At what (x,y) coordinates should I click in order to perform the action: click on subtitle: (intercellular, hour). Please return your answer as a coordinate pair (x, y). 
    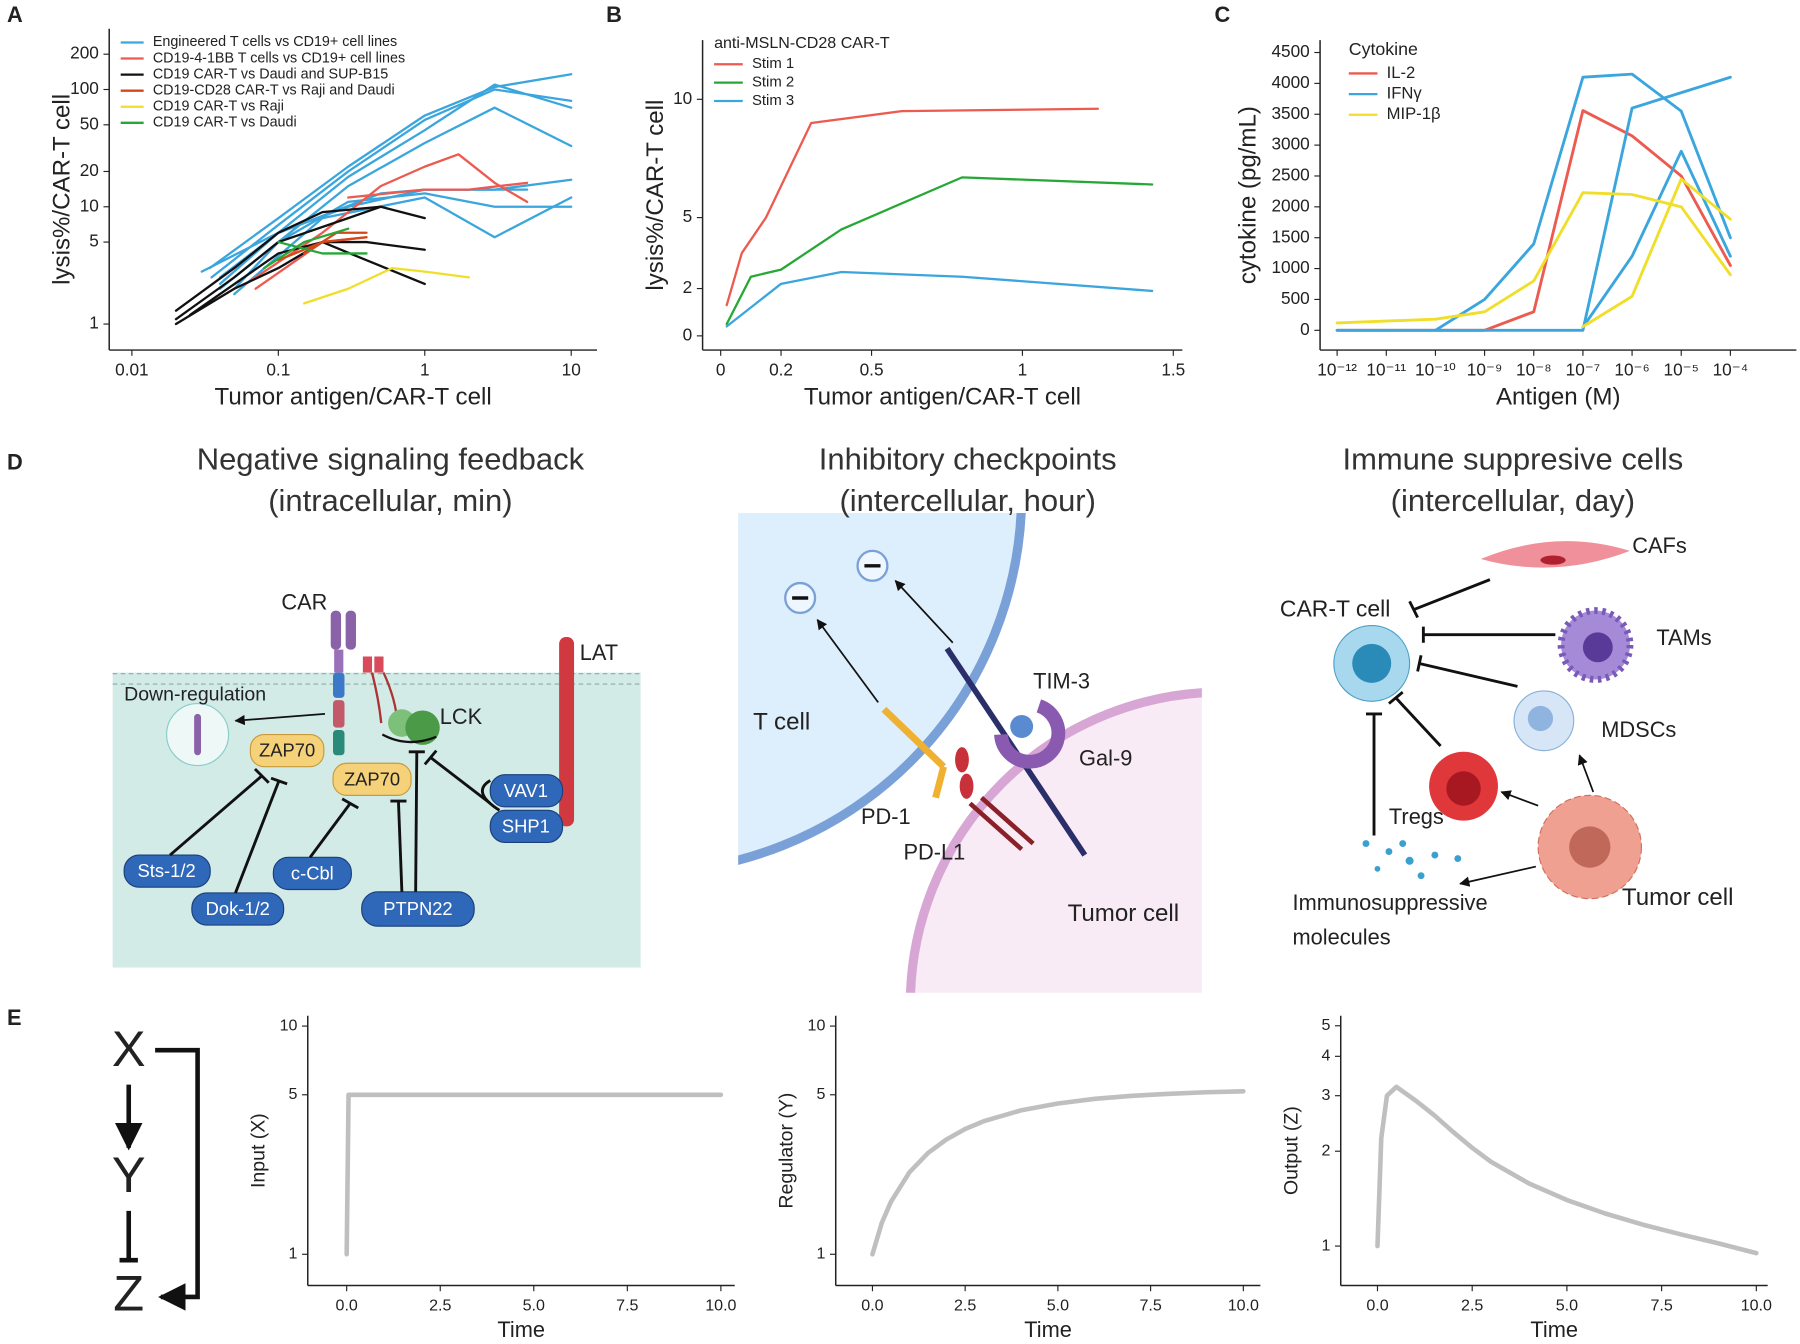
    Looking at the image, I should click on (967, 500).